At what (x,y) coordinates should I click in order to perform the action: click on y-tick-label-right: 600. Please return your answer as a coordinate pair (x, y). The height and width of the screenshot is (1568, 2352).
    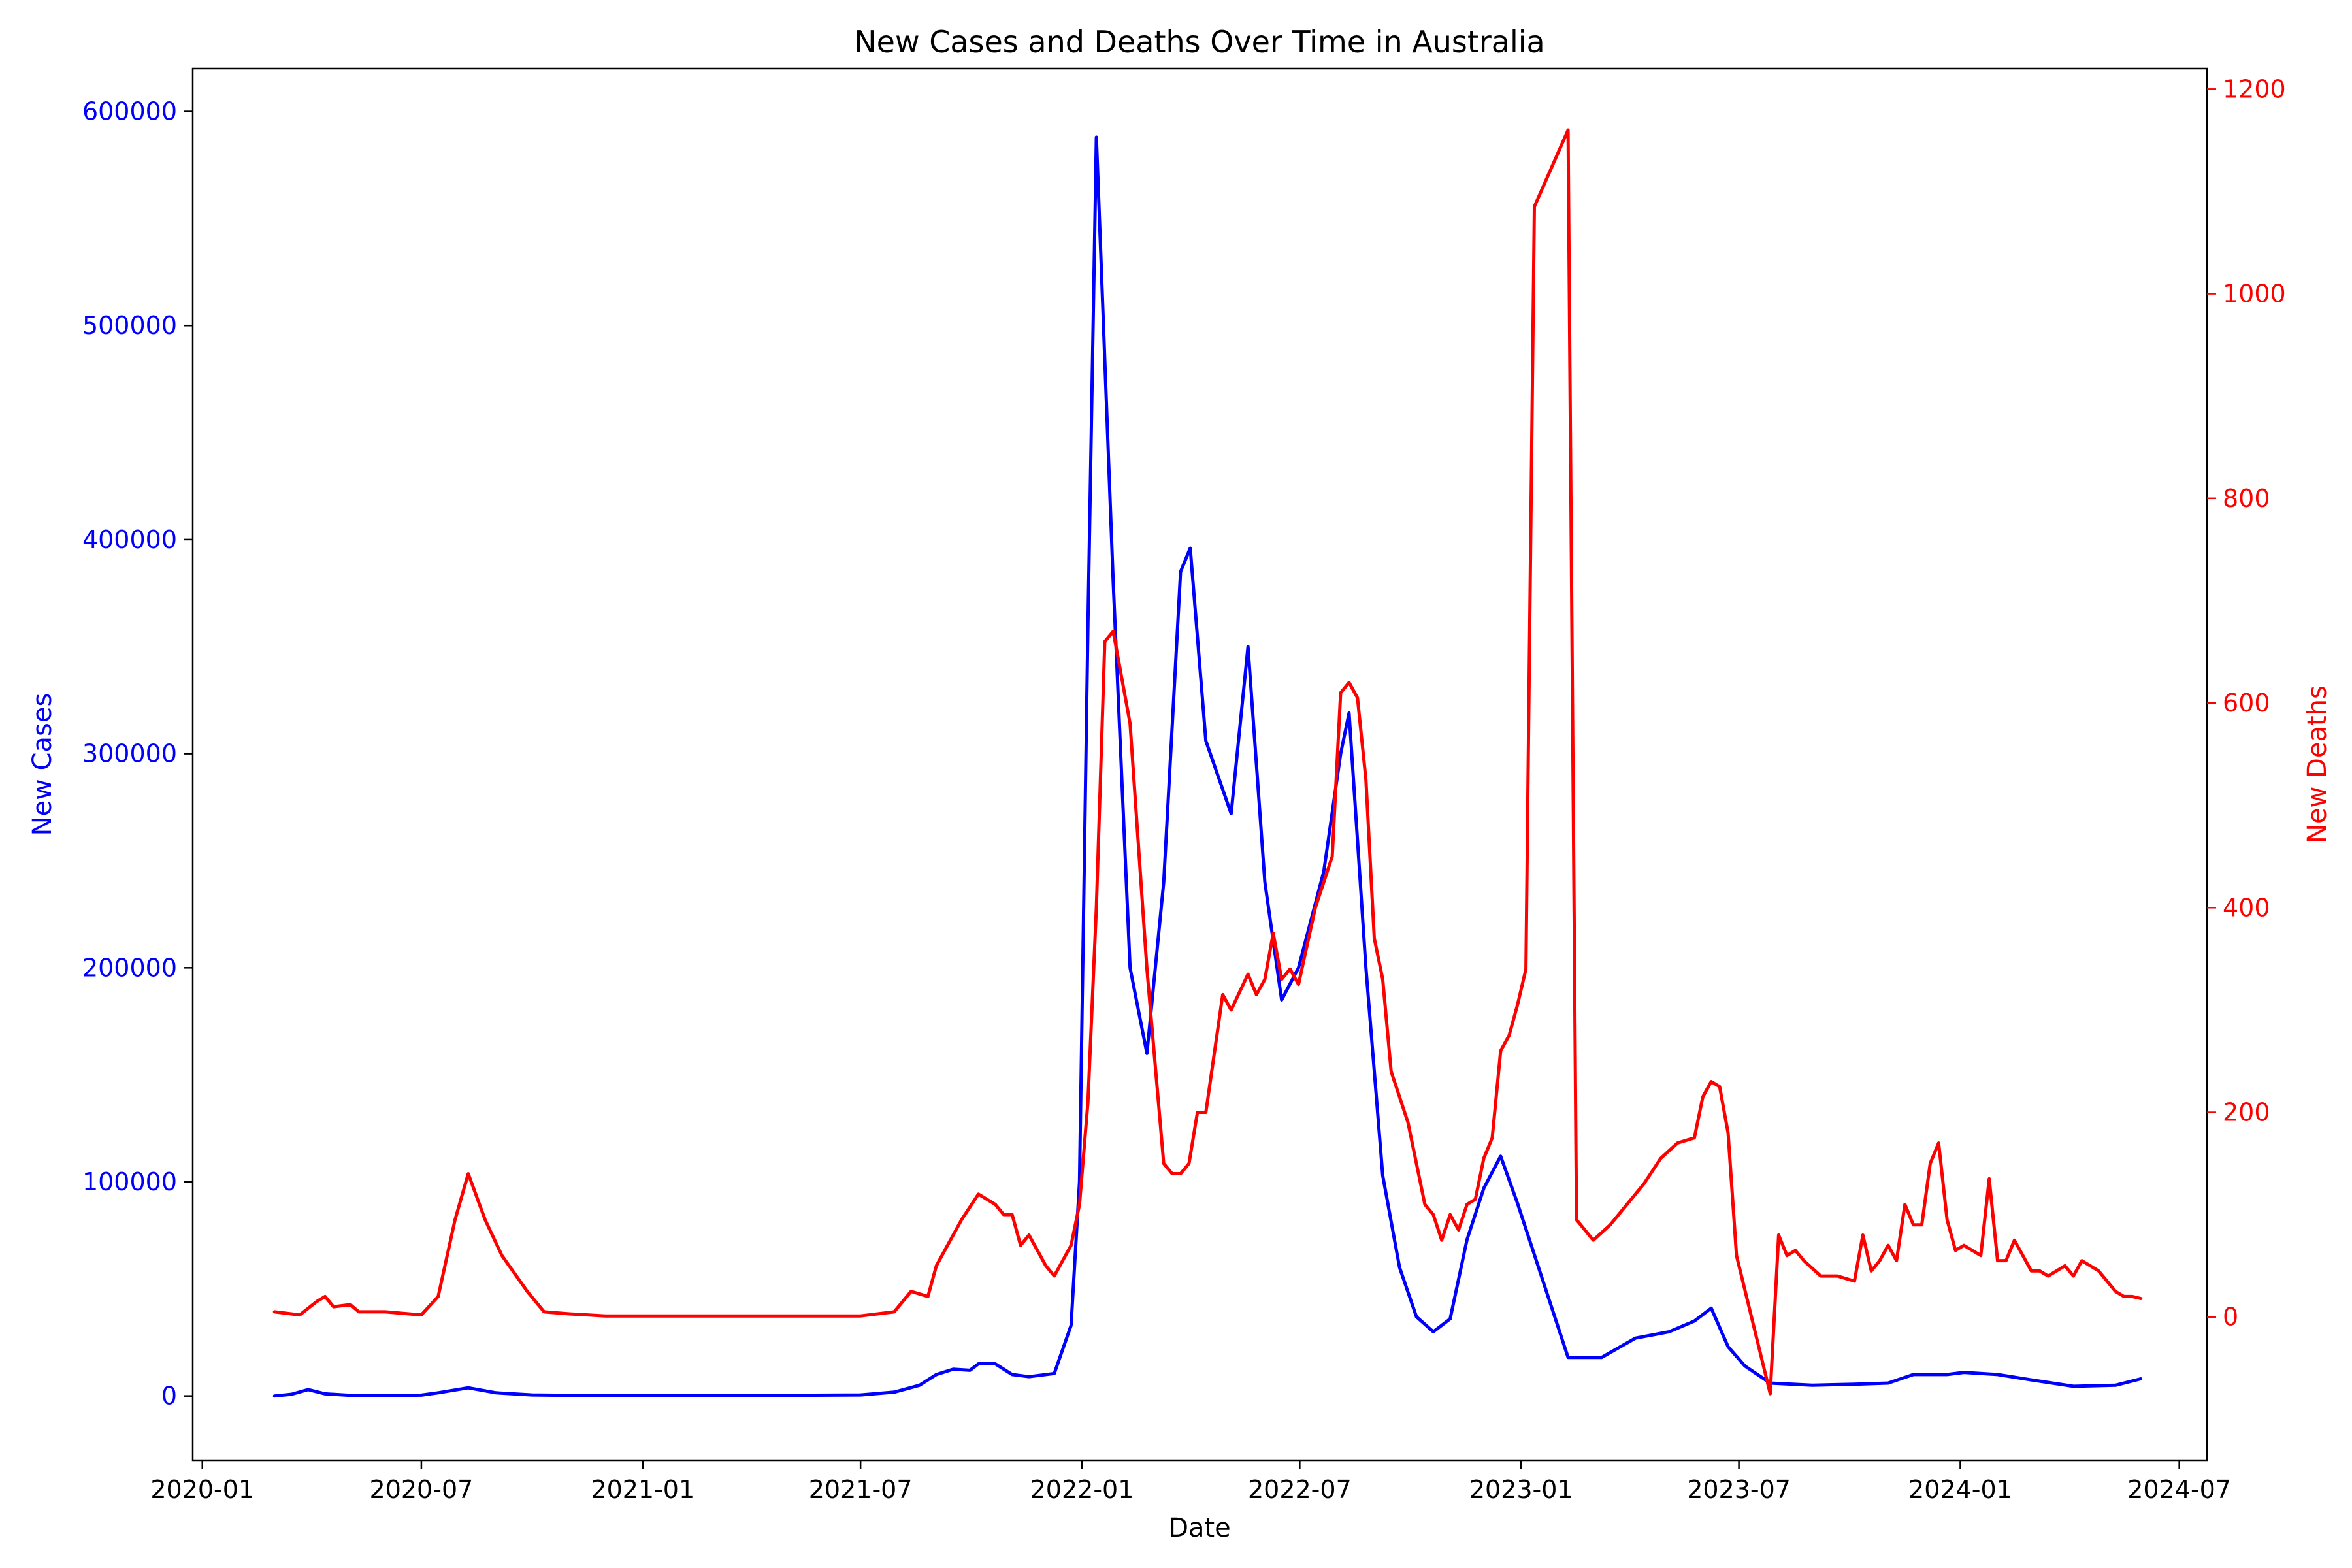
    Looking at the image, I should click on (2246, 703).